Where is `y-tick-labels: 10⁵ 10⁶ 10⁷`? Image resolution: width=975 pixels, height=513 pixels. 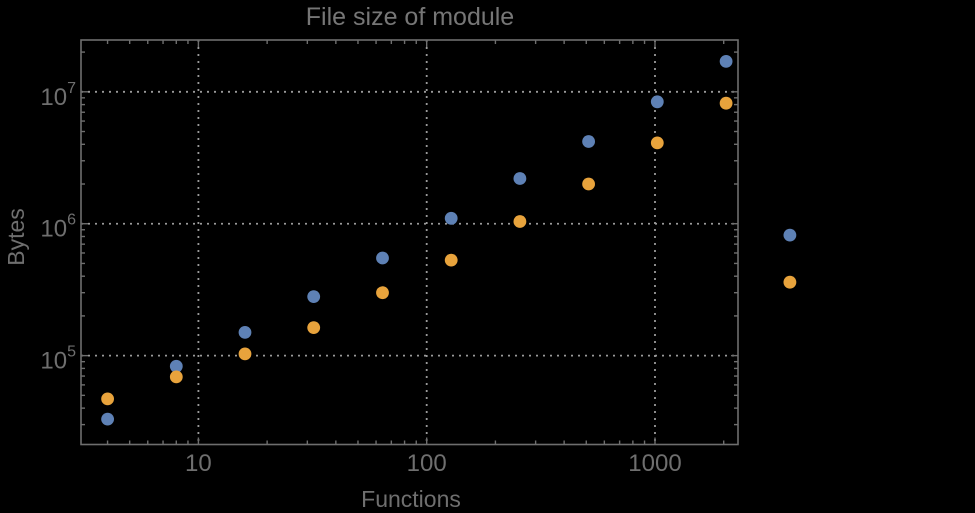
y-tick-labels: 10⁵ 10⁶ 10⁷ is located at coordinates (58, 227).